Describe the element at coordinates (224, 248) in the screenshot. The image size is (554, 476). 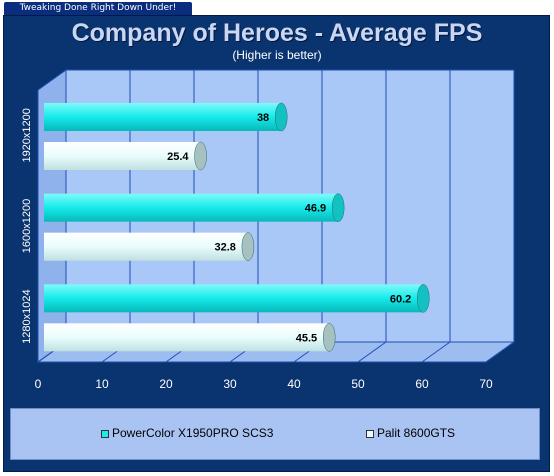
I see `data-label: 32.8` at that location.